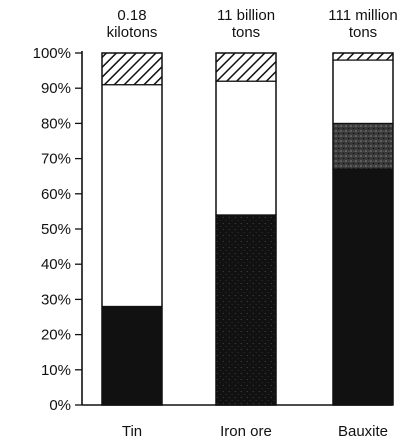  I want to click on bar-top-label: 11 billion, so click(246, 15).